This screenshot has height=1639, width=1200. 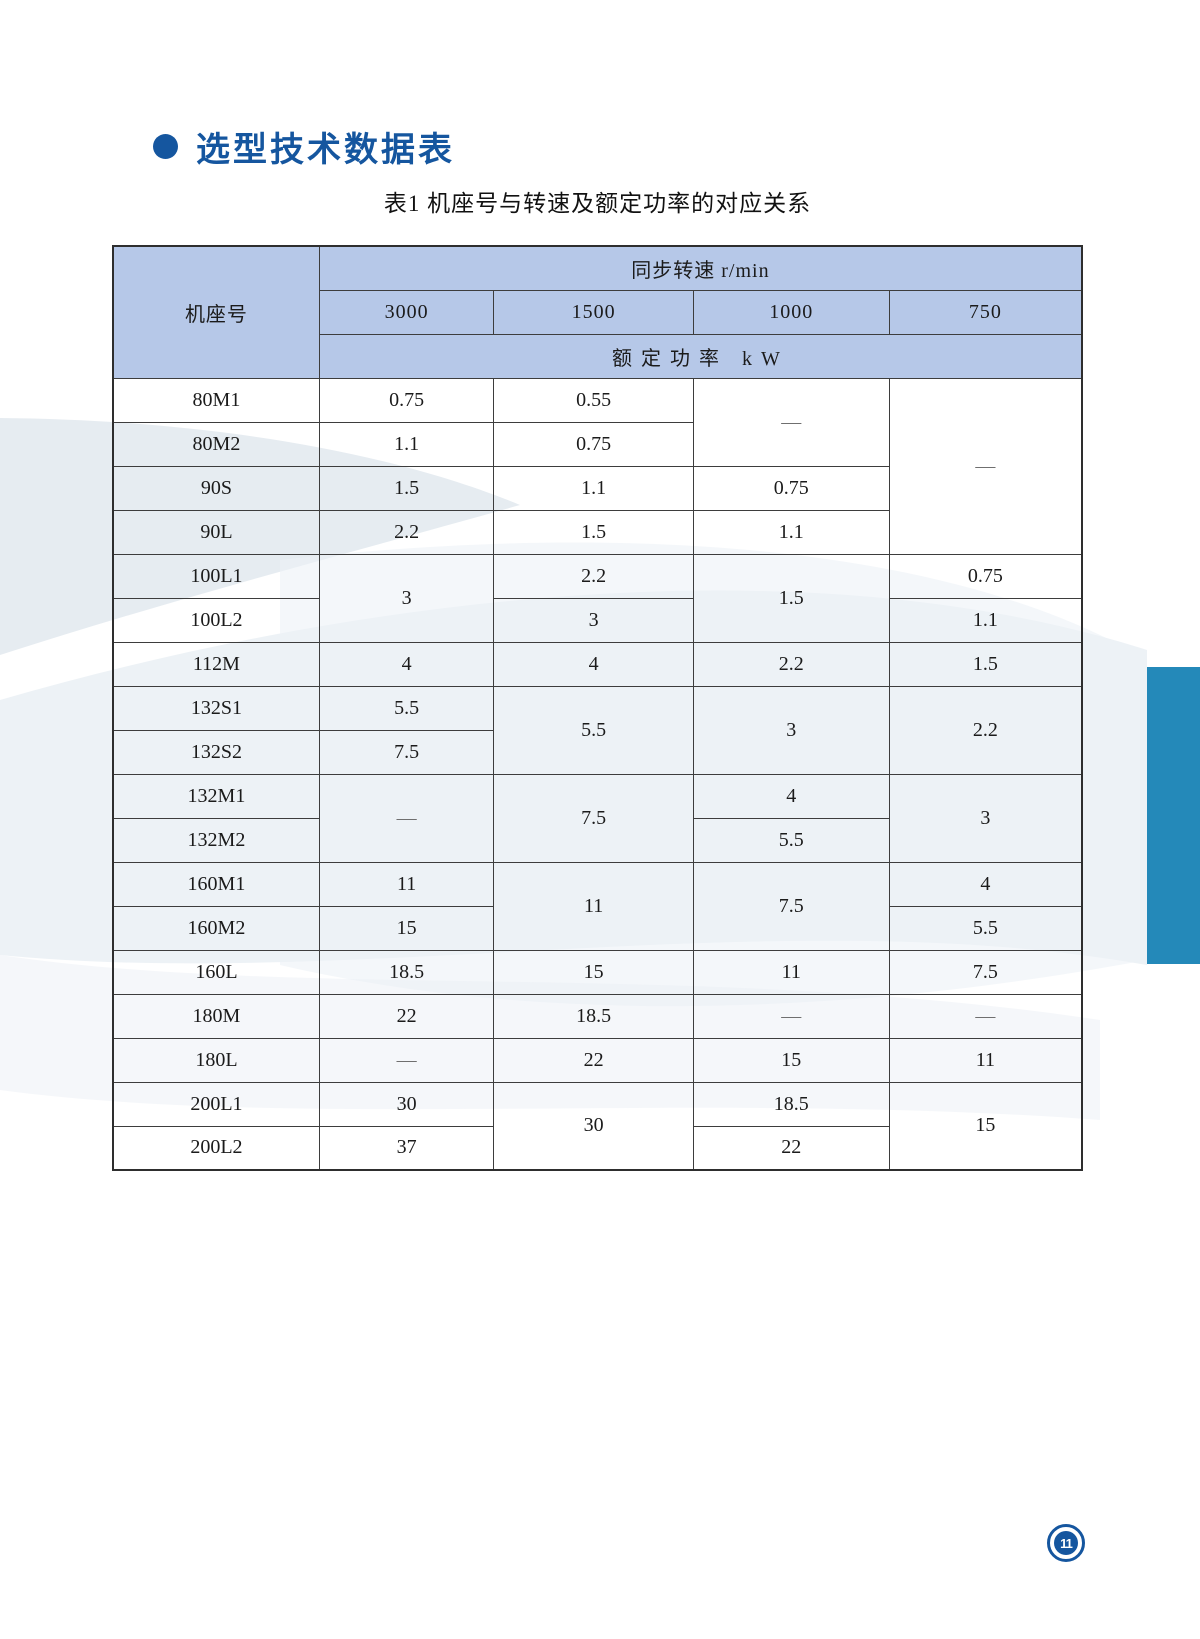 I want to click on bullet-icon, so click(x=165, y=146).